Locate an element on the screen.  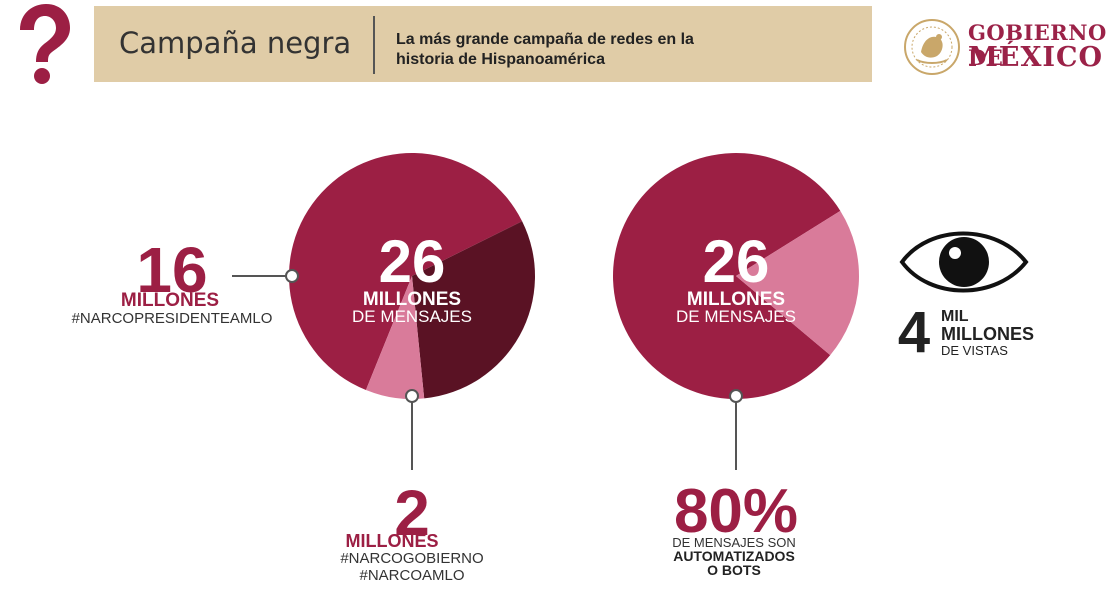
eye-icon is located at coordinates (964, 262).